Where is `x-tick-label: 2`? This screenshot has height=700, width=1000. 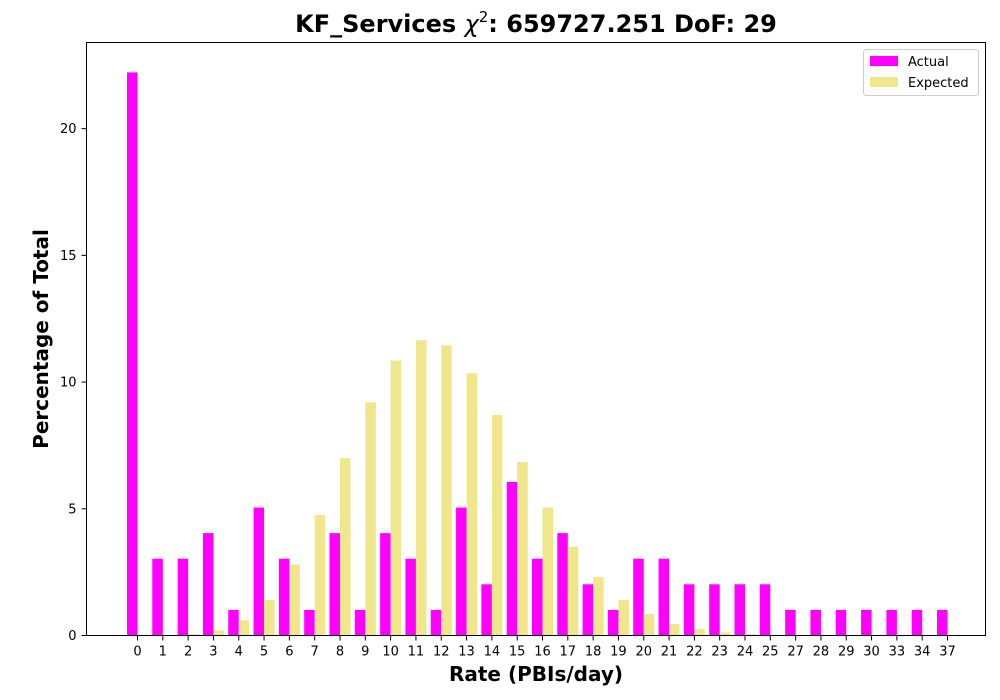 x-tick-label: 2 is located at coordinates (188, 652).